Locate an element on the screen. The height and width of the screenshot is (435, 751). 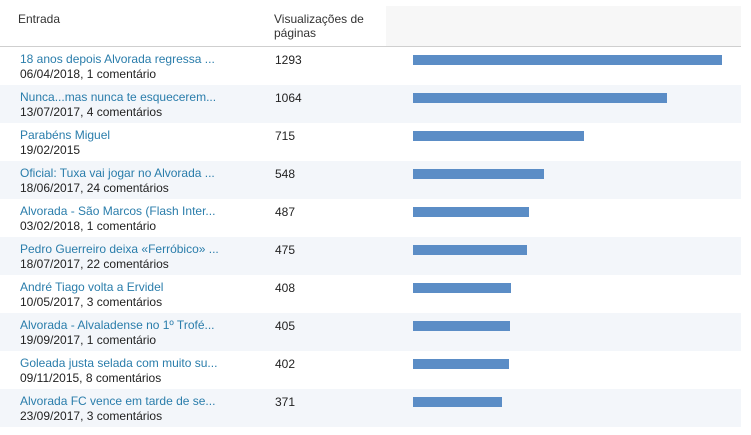
post-date: 10/05/2017 is located at coordinates (50, 302).